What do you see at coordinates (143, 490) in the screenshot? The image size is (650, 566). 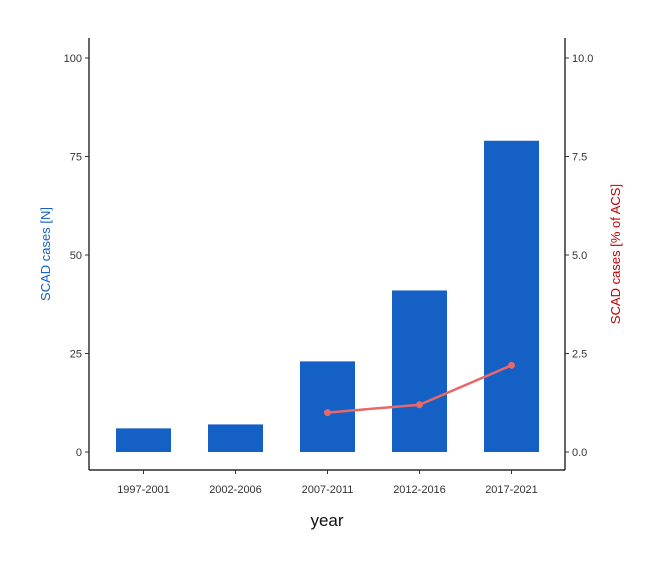 I see `x-tick-label: 1997-2001` at bounding box center [143, 490].